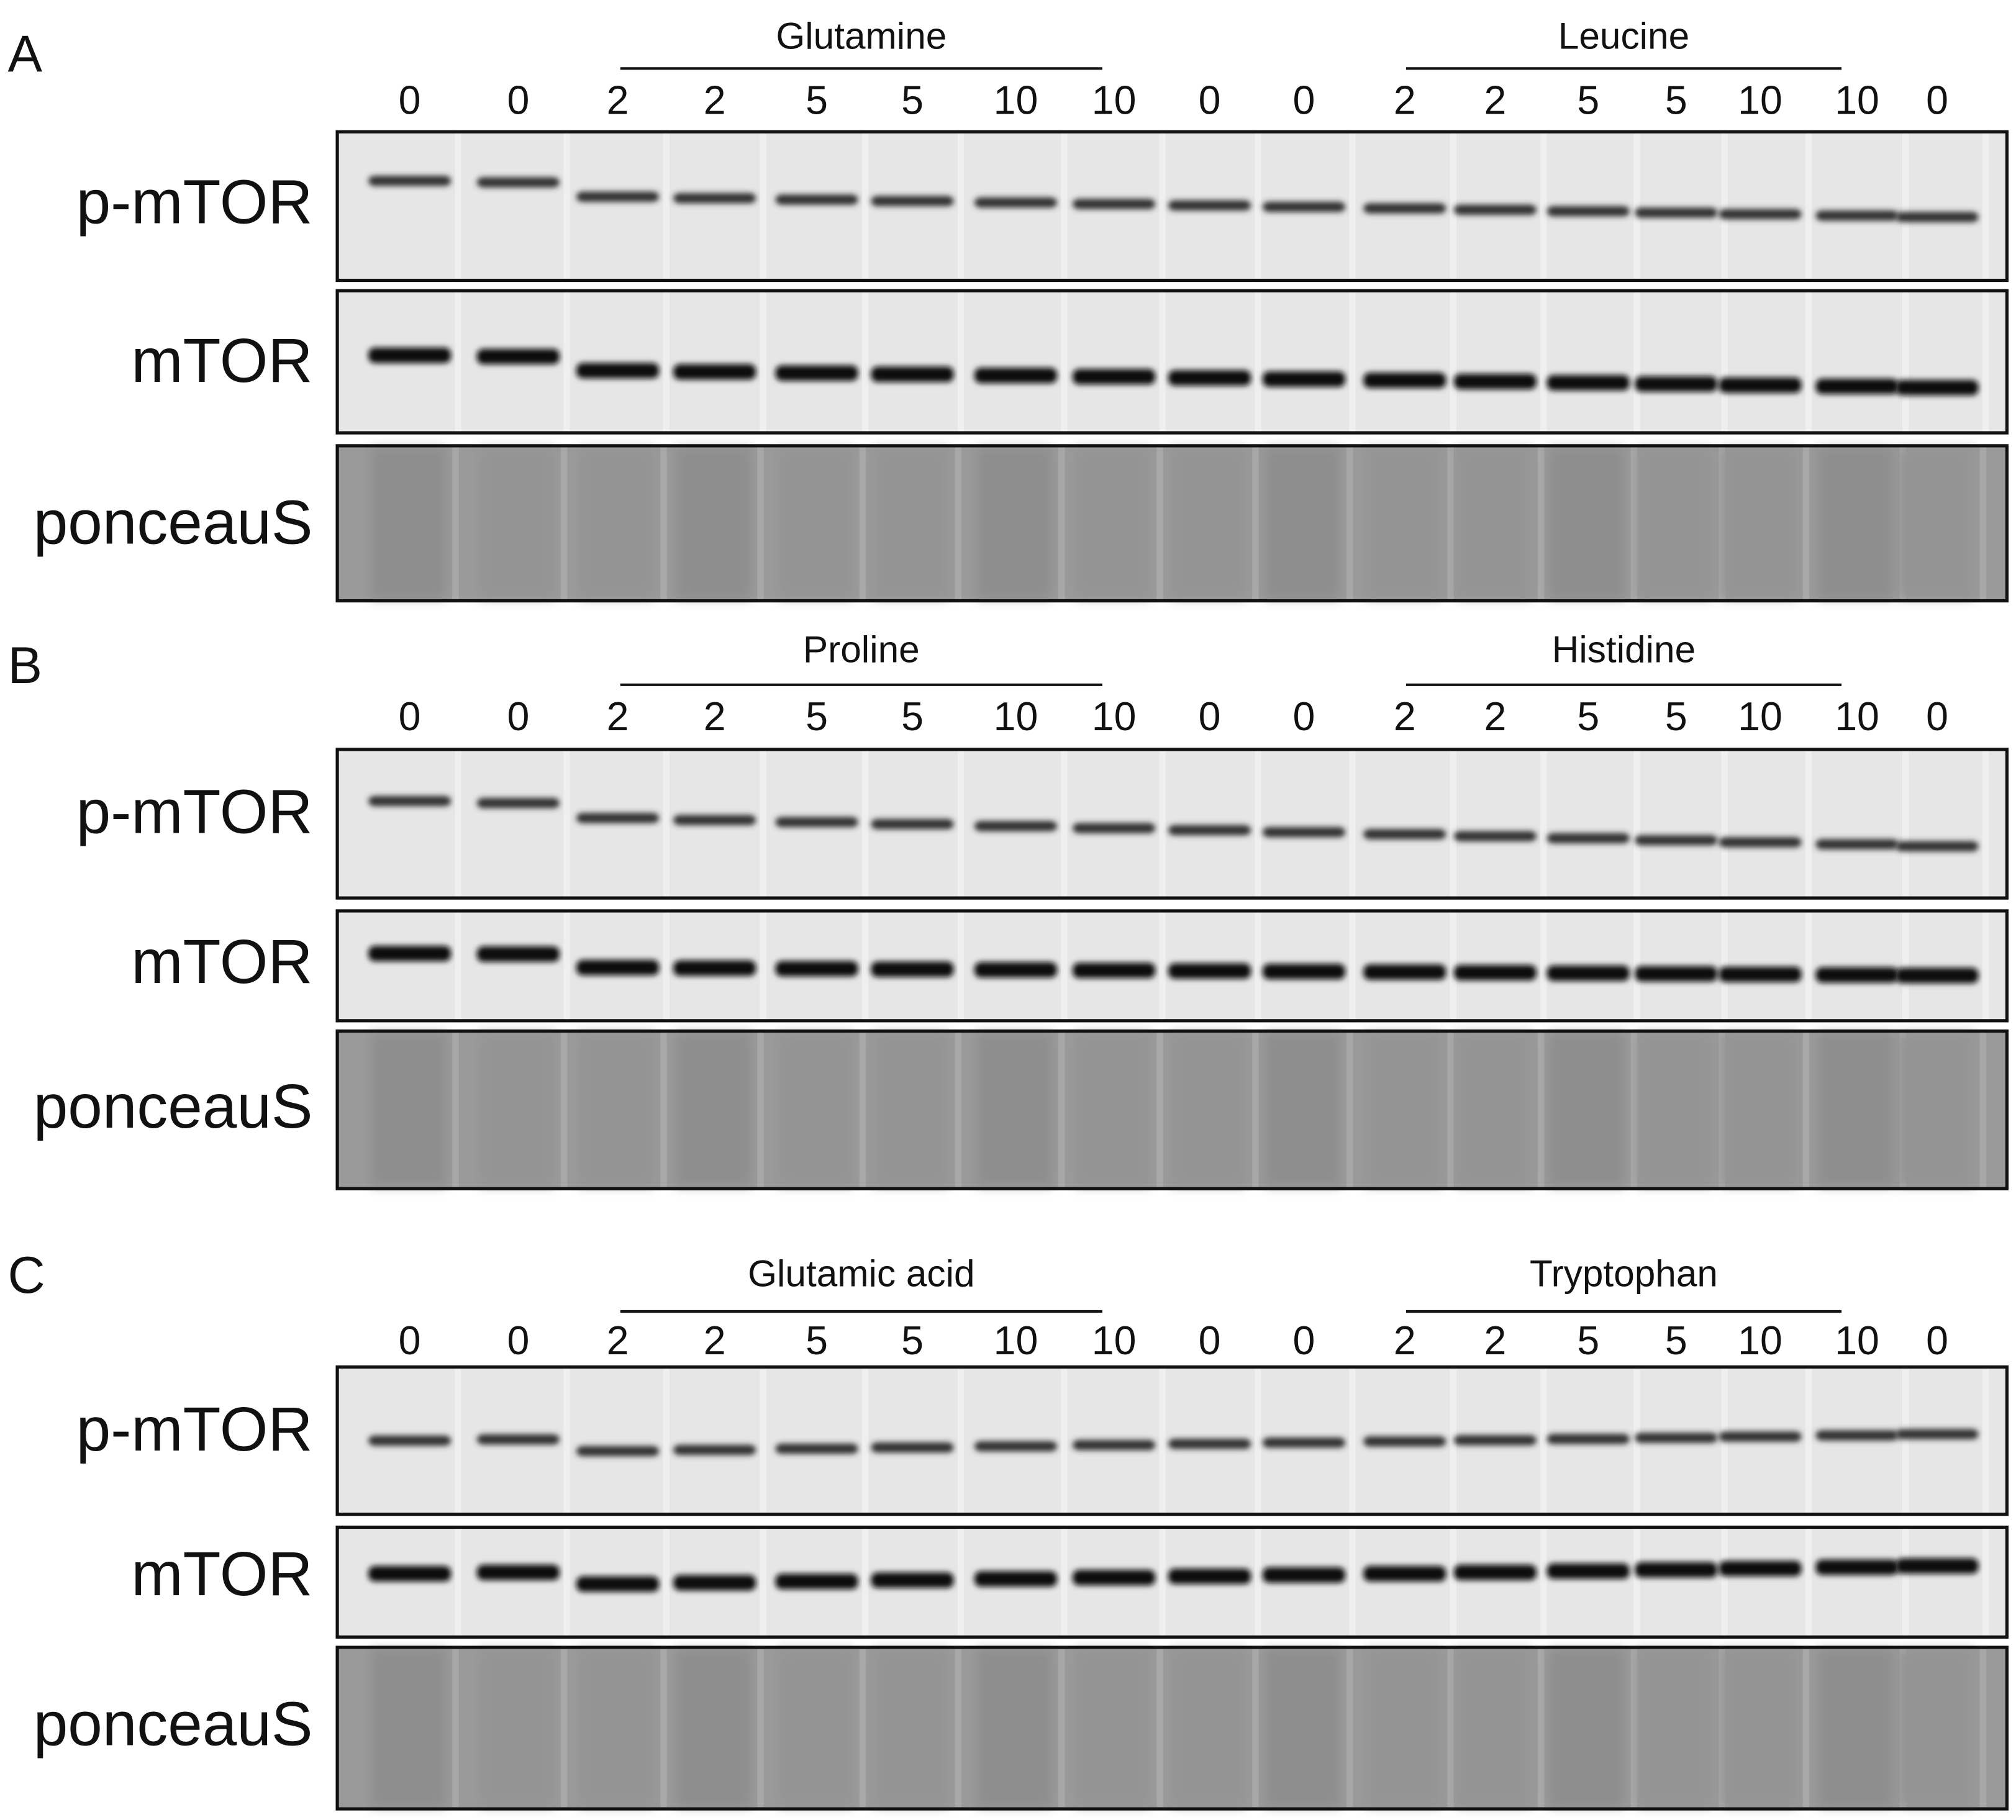 The height and width of the screenshot is (1820, 2016). Describe the element at coordinates (26, 1275) in the screenshot. I see `panel-letter: C` at that location.